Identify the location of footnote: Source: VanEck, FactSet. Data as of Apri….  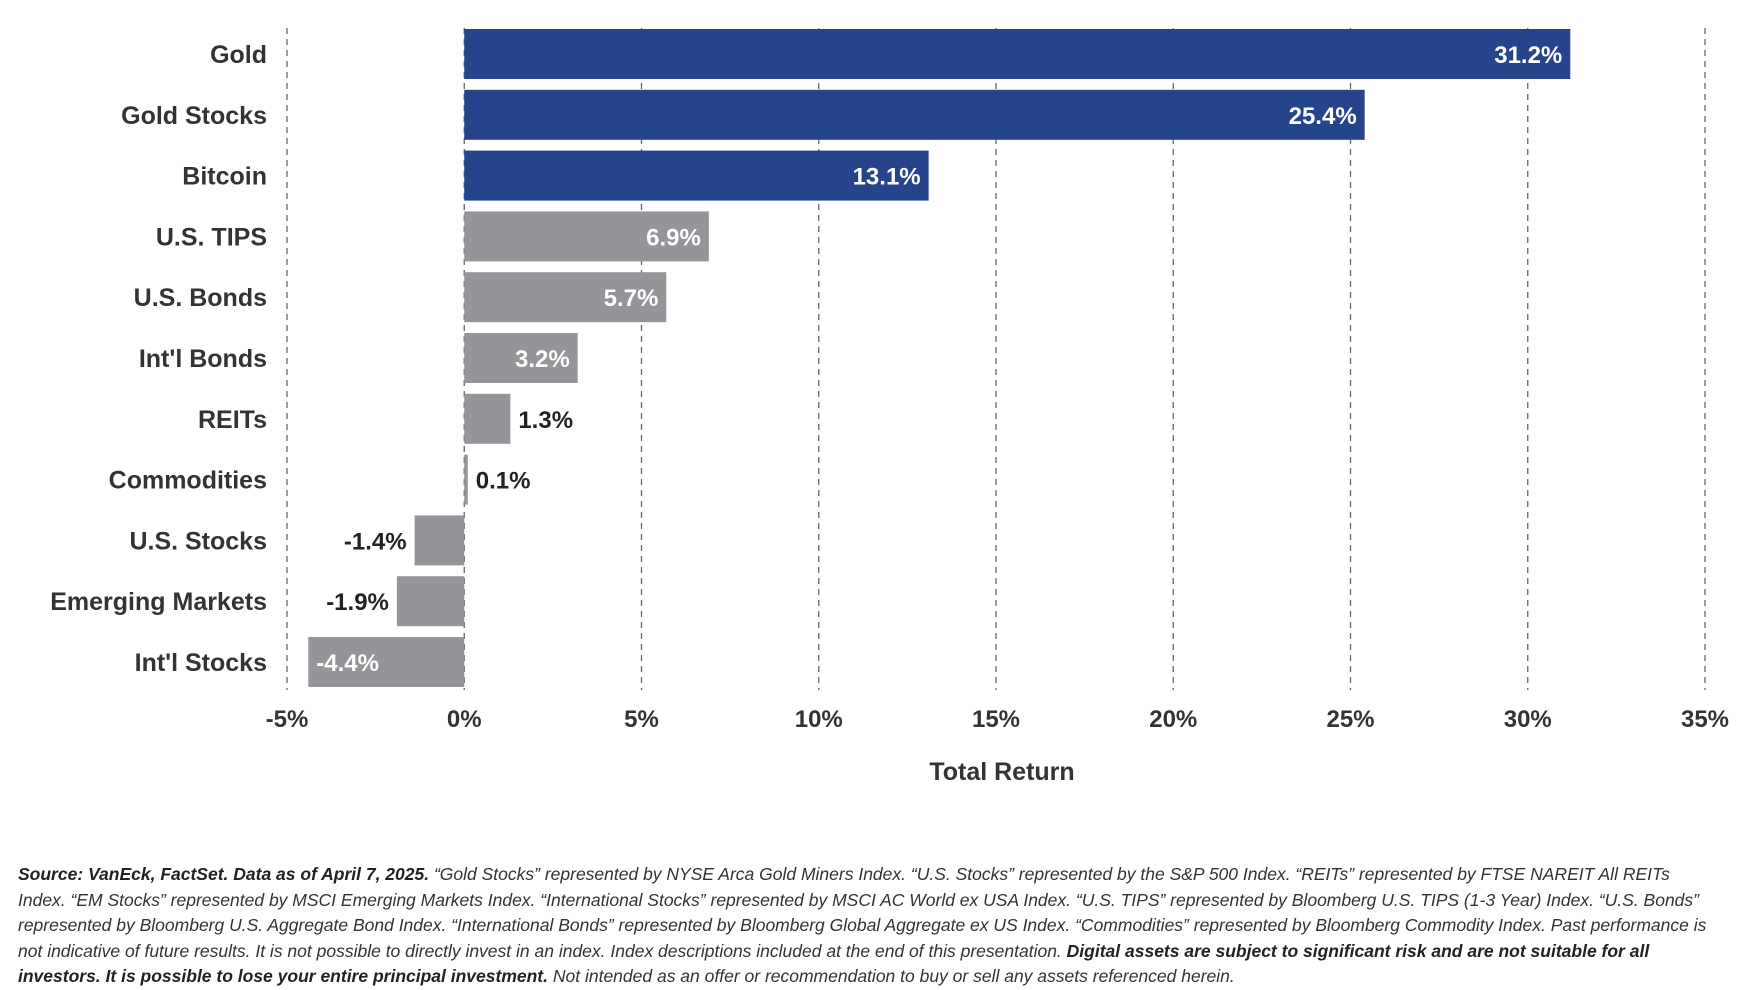
(868, 926).